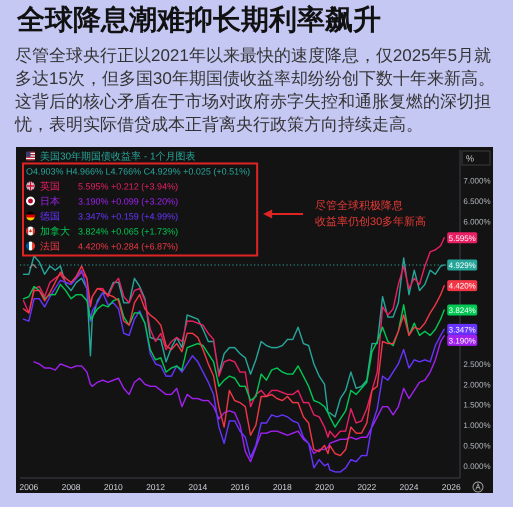 The width and height of the screenshot is (513, 507). Describe the element at coordinates (462, 310) in the screenshot. I see `data-label: 3.824%` at that location.